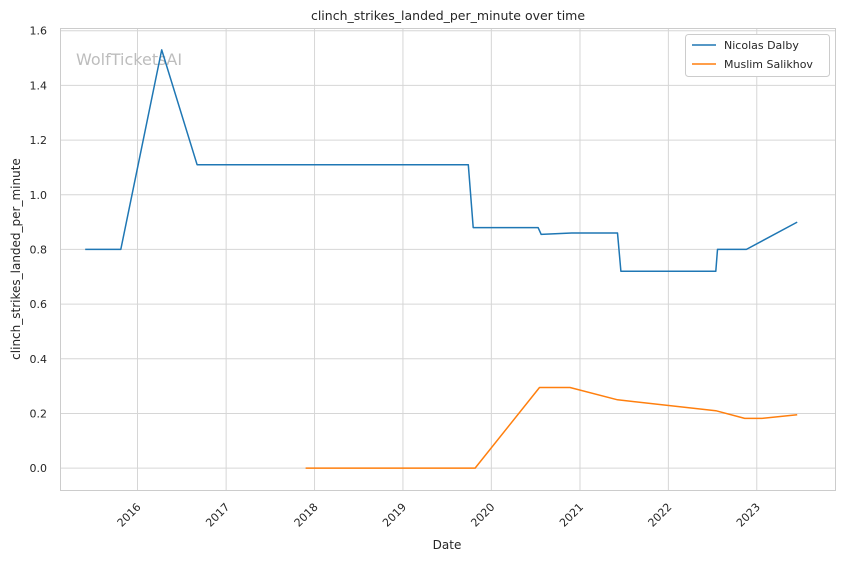 This screenshot has width=844, height=561. Describe the element at coordinates (39, 85) in the screenshot. I see `y-tick-label: 1.4` at that location.